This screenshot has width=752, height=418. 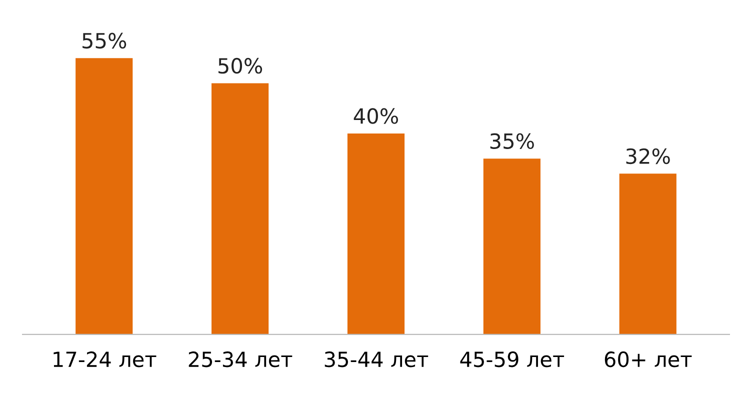 I want to click on x-tick-label: 35-44 лет, so click(x=376, y=359).